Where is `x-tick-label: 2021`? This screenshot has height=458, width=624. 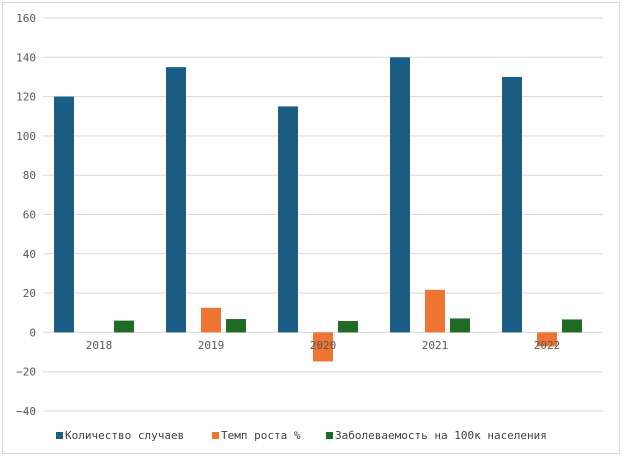
x-tick-label: 2021 is located at coordinates (435, 345).